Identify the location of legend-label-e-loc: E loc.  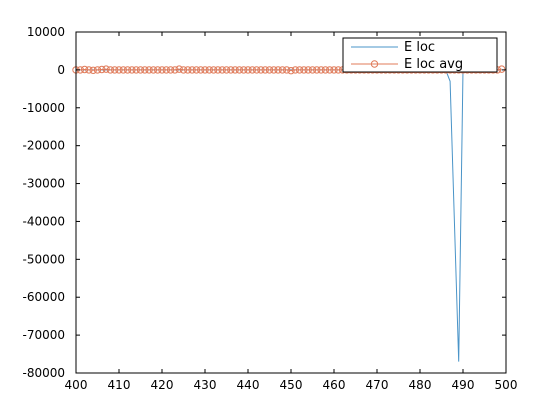
(419, 47).